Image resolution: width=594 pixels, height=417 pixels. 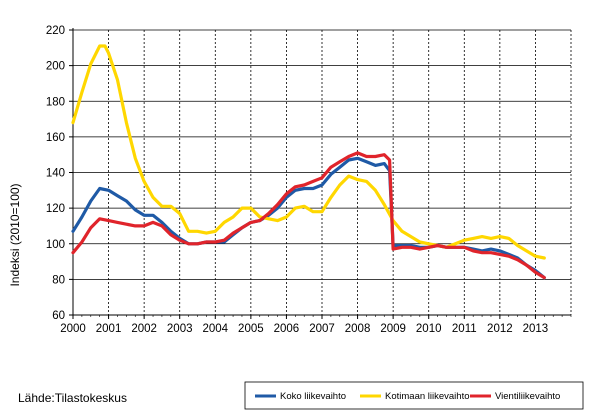 I want to click on y-tick-label: 100, so click(x=55, y=245).